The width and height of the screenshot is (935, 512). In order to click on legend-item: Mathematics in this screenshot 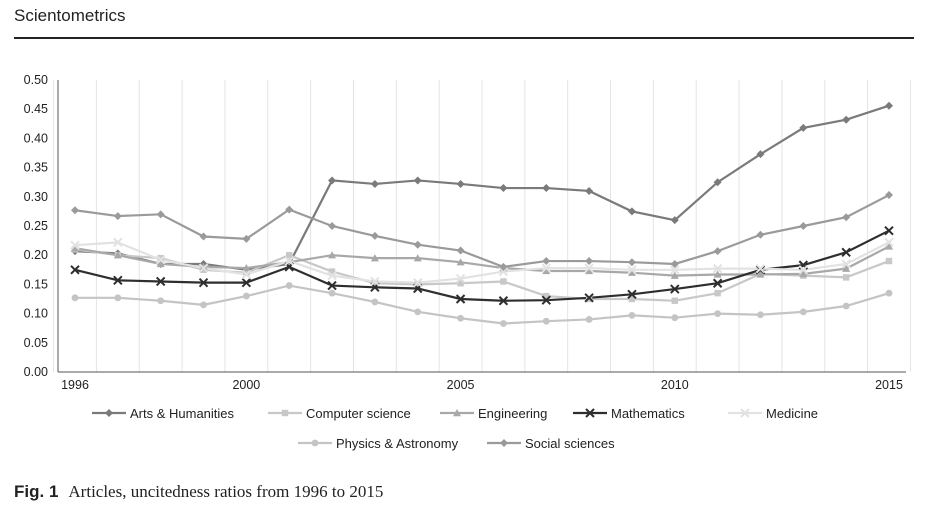, I will do `click(629, 413)`.